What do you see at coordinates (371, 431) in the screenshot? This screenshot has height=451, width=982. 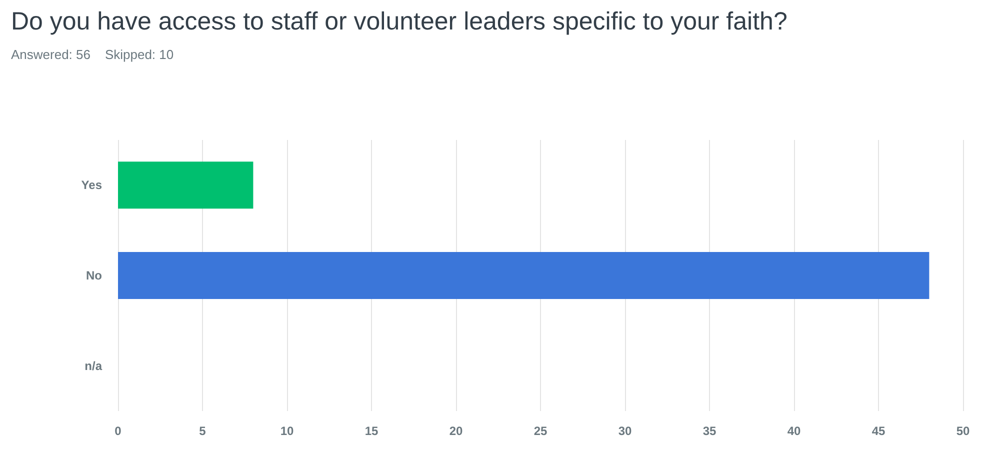 I see `x-tick-label: 15` at bounding box center [371, 431].